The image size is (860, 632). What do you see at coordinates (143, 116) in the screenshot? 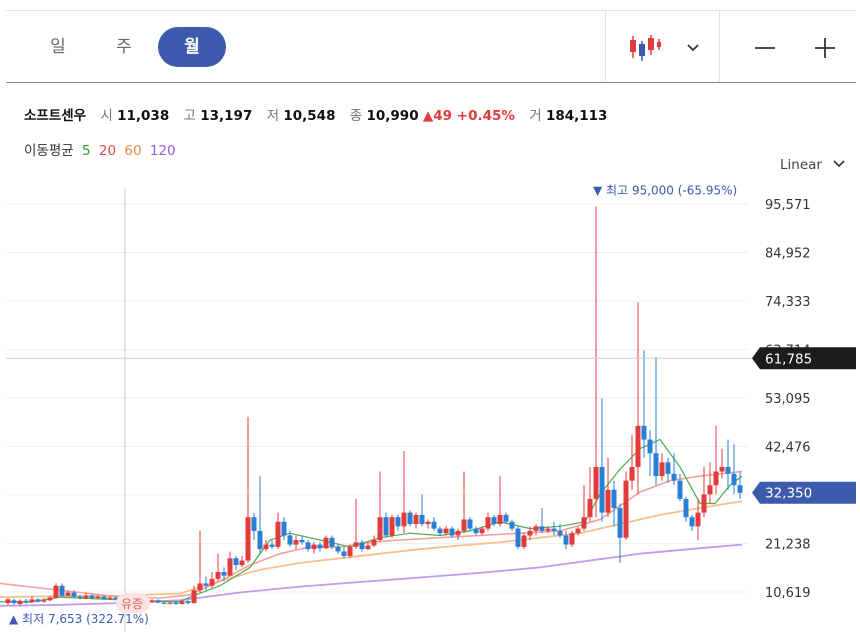
I see `open-value: 11,038` at bounding box center [143, 116].